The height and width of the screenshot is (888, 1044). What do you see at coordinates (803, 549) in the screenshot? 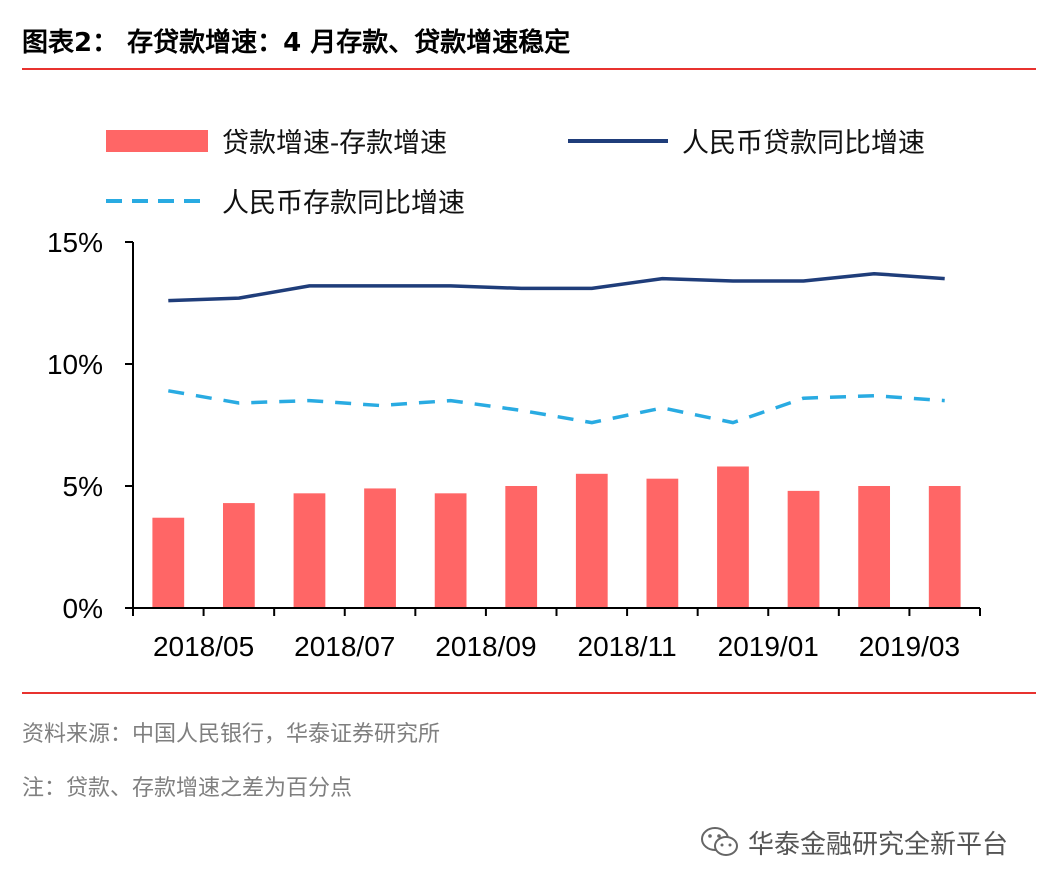
I see `bar-2019/02` at bounding box center [803, 549].